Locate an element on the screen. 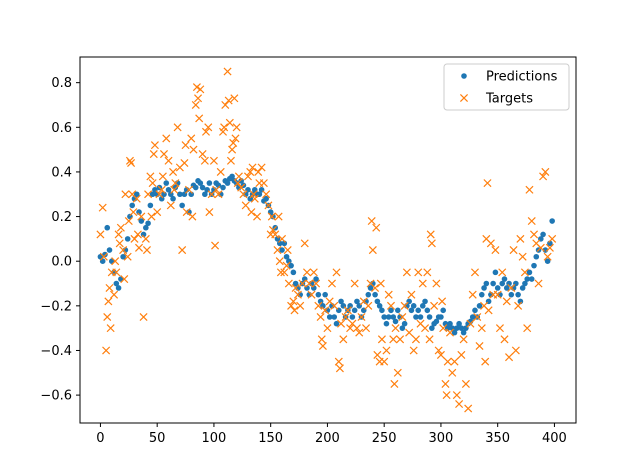  y-tick-label: 0.8 is located at coordinates (61, 83).